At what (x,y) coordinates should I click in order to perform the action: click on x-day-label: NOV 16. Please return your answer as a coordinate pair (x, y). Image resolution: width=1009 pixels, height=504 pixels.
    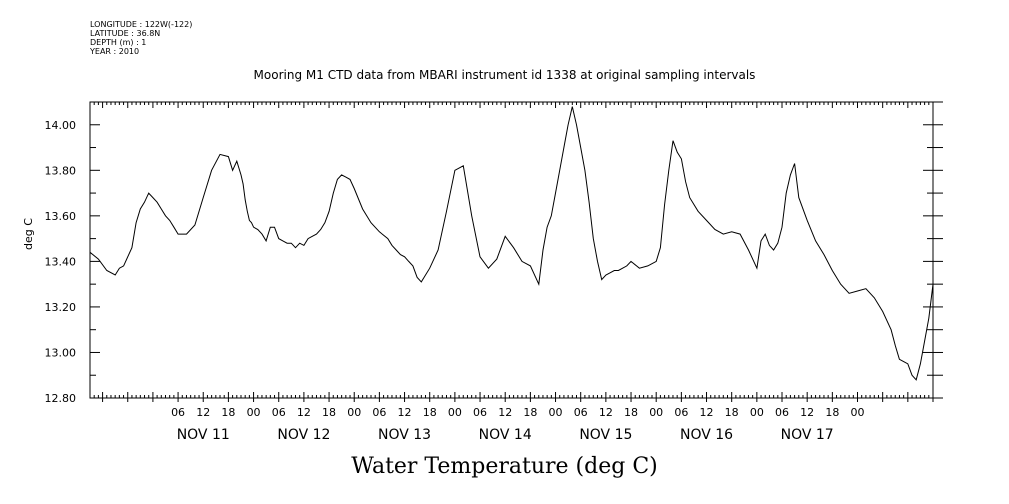
    Looking at the image, I should click on (706, 435).